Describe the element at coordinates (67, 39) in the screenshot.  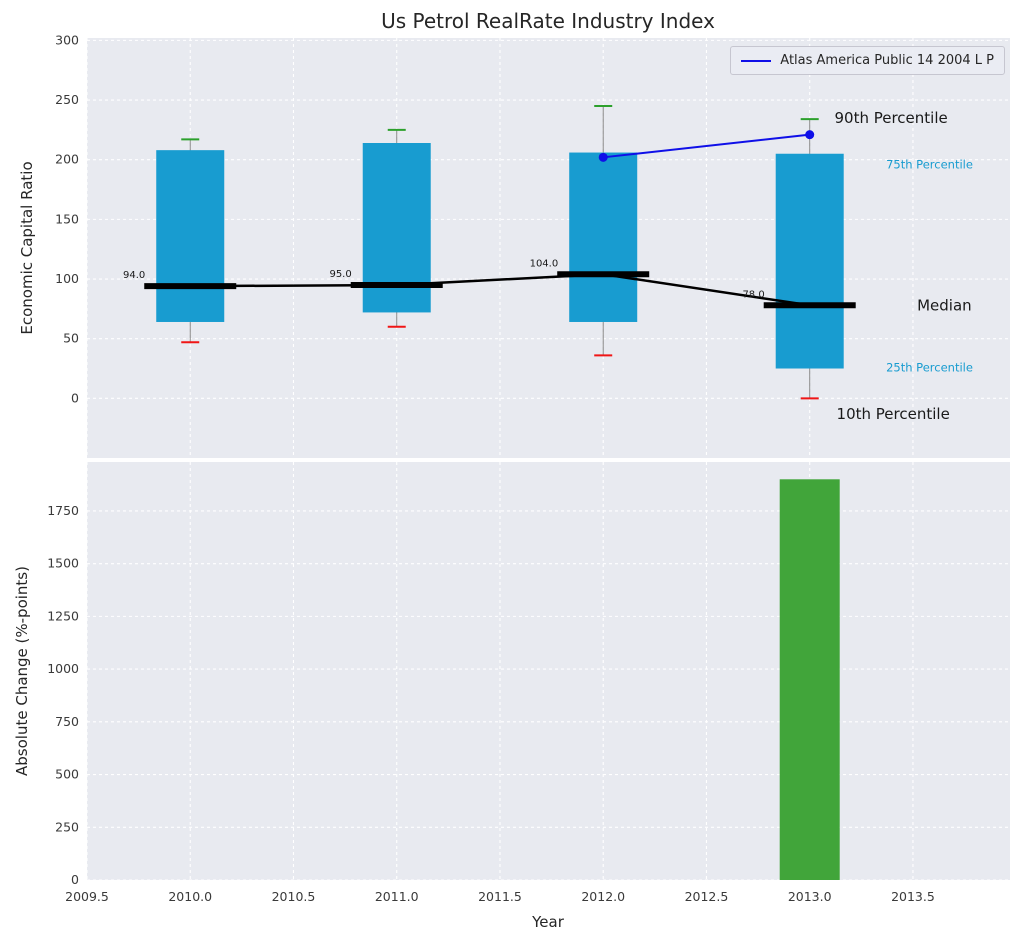
I see `top-y-tick-label: 300` at that location.